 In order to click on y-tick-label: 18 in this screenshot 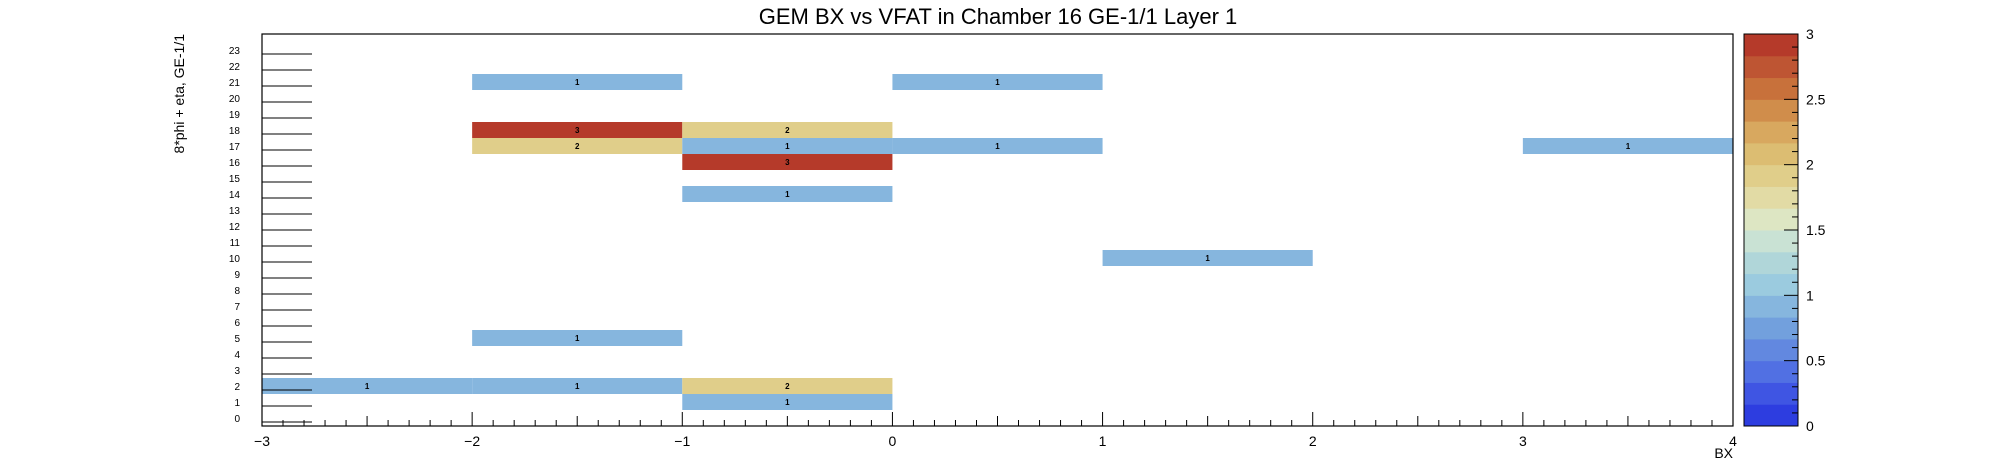, I will do `click(235, 131)`.